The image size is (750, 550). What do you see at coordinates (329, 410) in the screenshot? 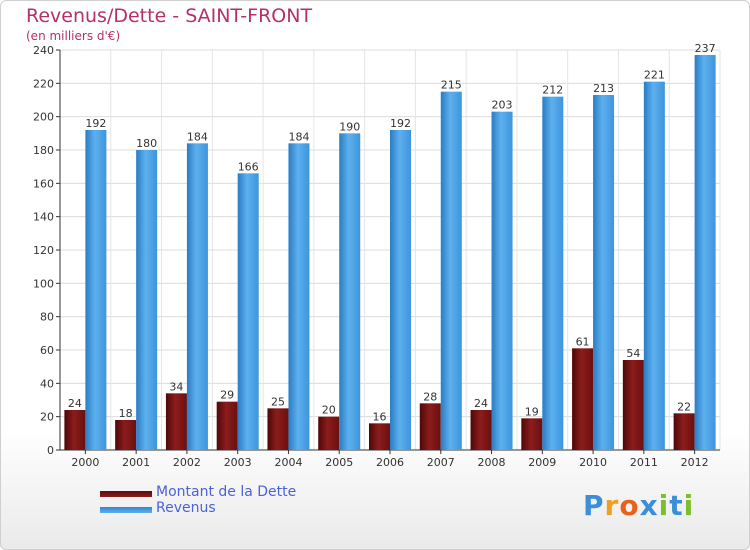
I see `data-label-dette: 20` at bounding box center [329, 410].